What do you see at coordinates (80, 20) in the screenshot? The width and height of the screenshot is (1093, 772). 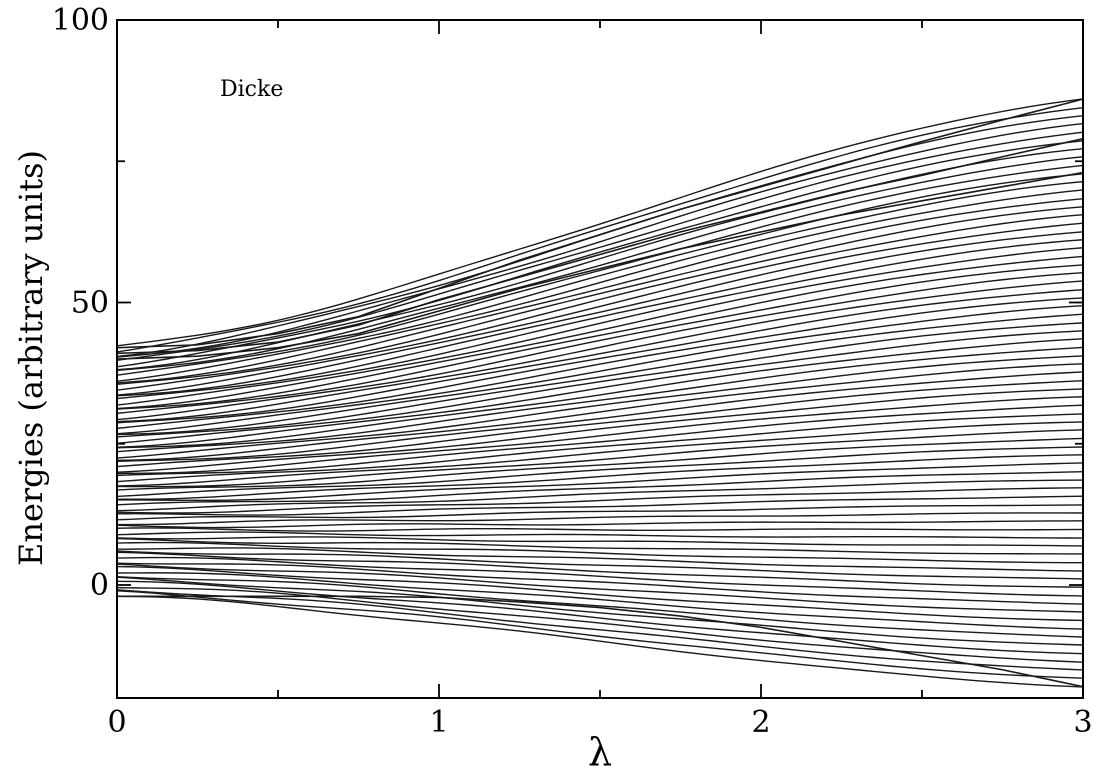 I see `y-tick-label: 100` at bounding box center [80, 20].